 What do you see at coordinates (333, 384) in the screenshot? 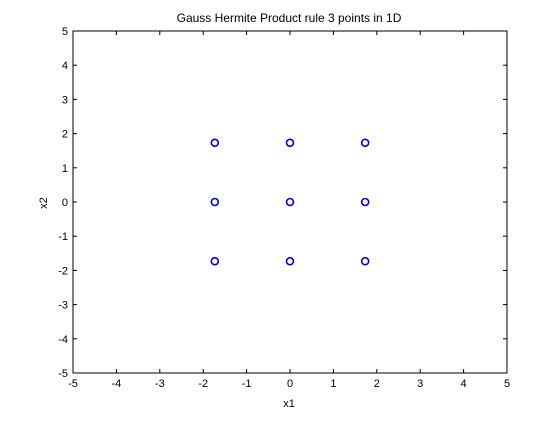
I see `x-tick-label: 1` at bounding box center [333, 384].